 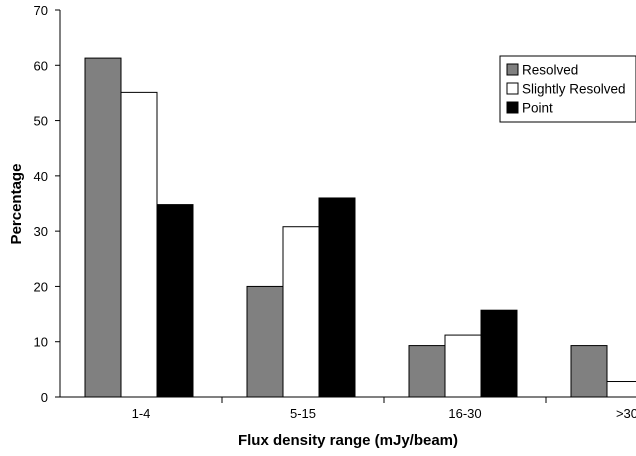 I want to click on x-tick-label: 1-4, so click(x=141, y=413).